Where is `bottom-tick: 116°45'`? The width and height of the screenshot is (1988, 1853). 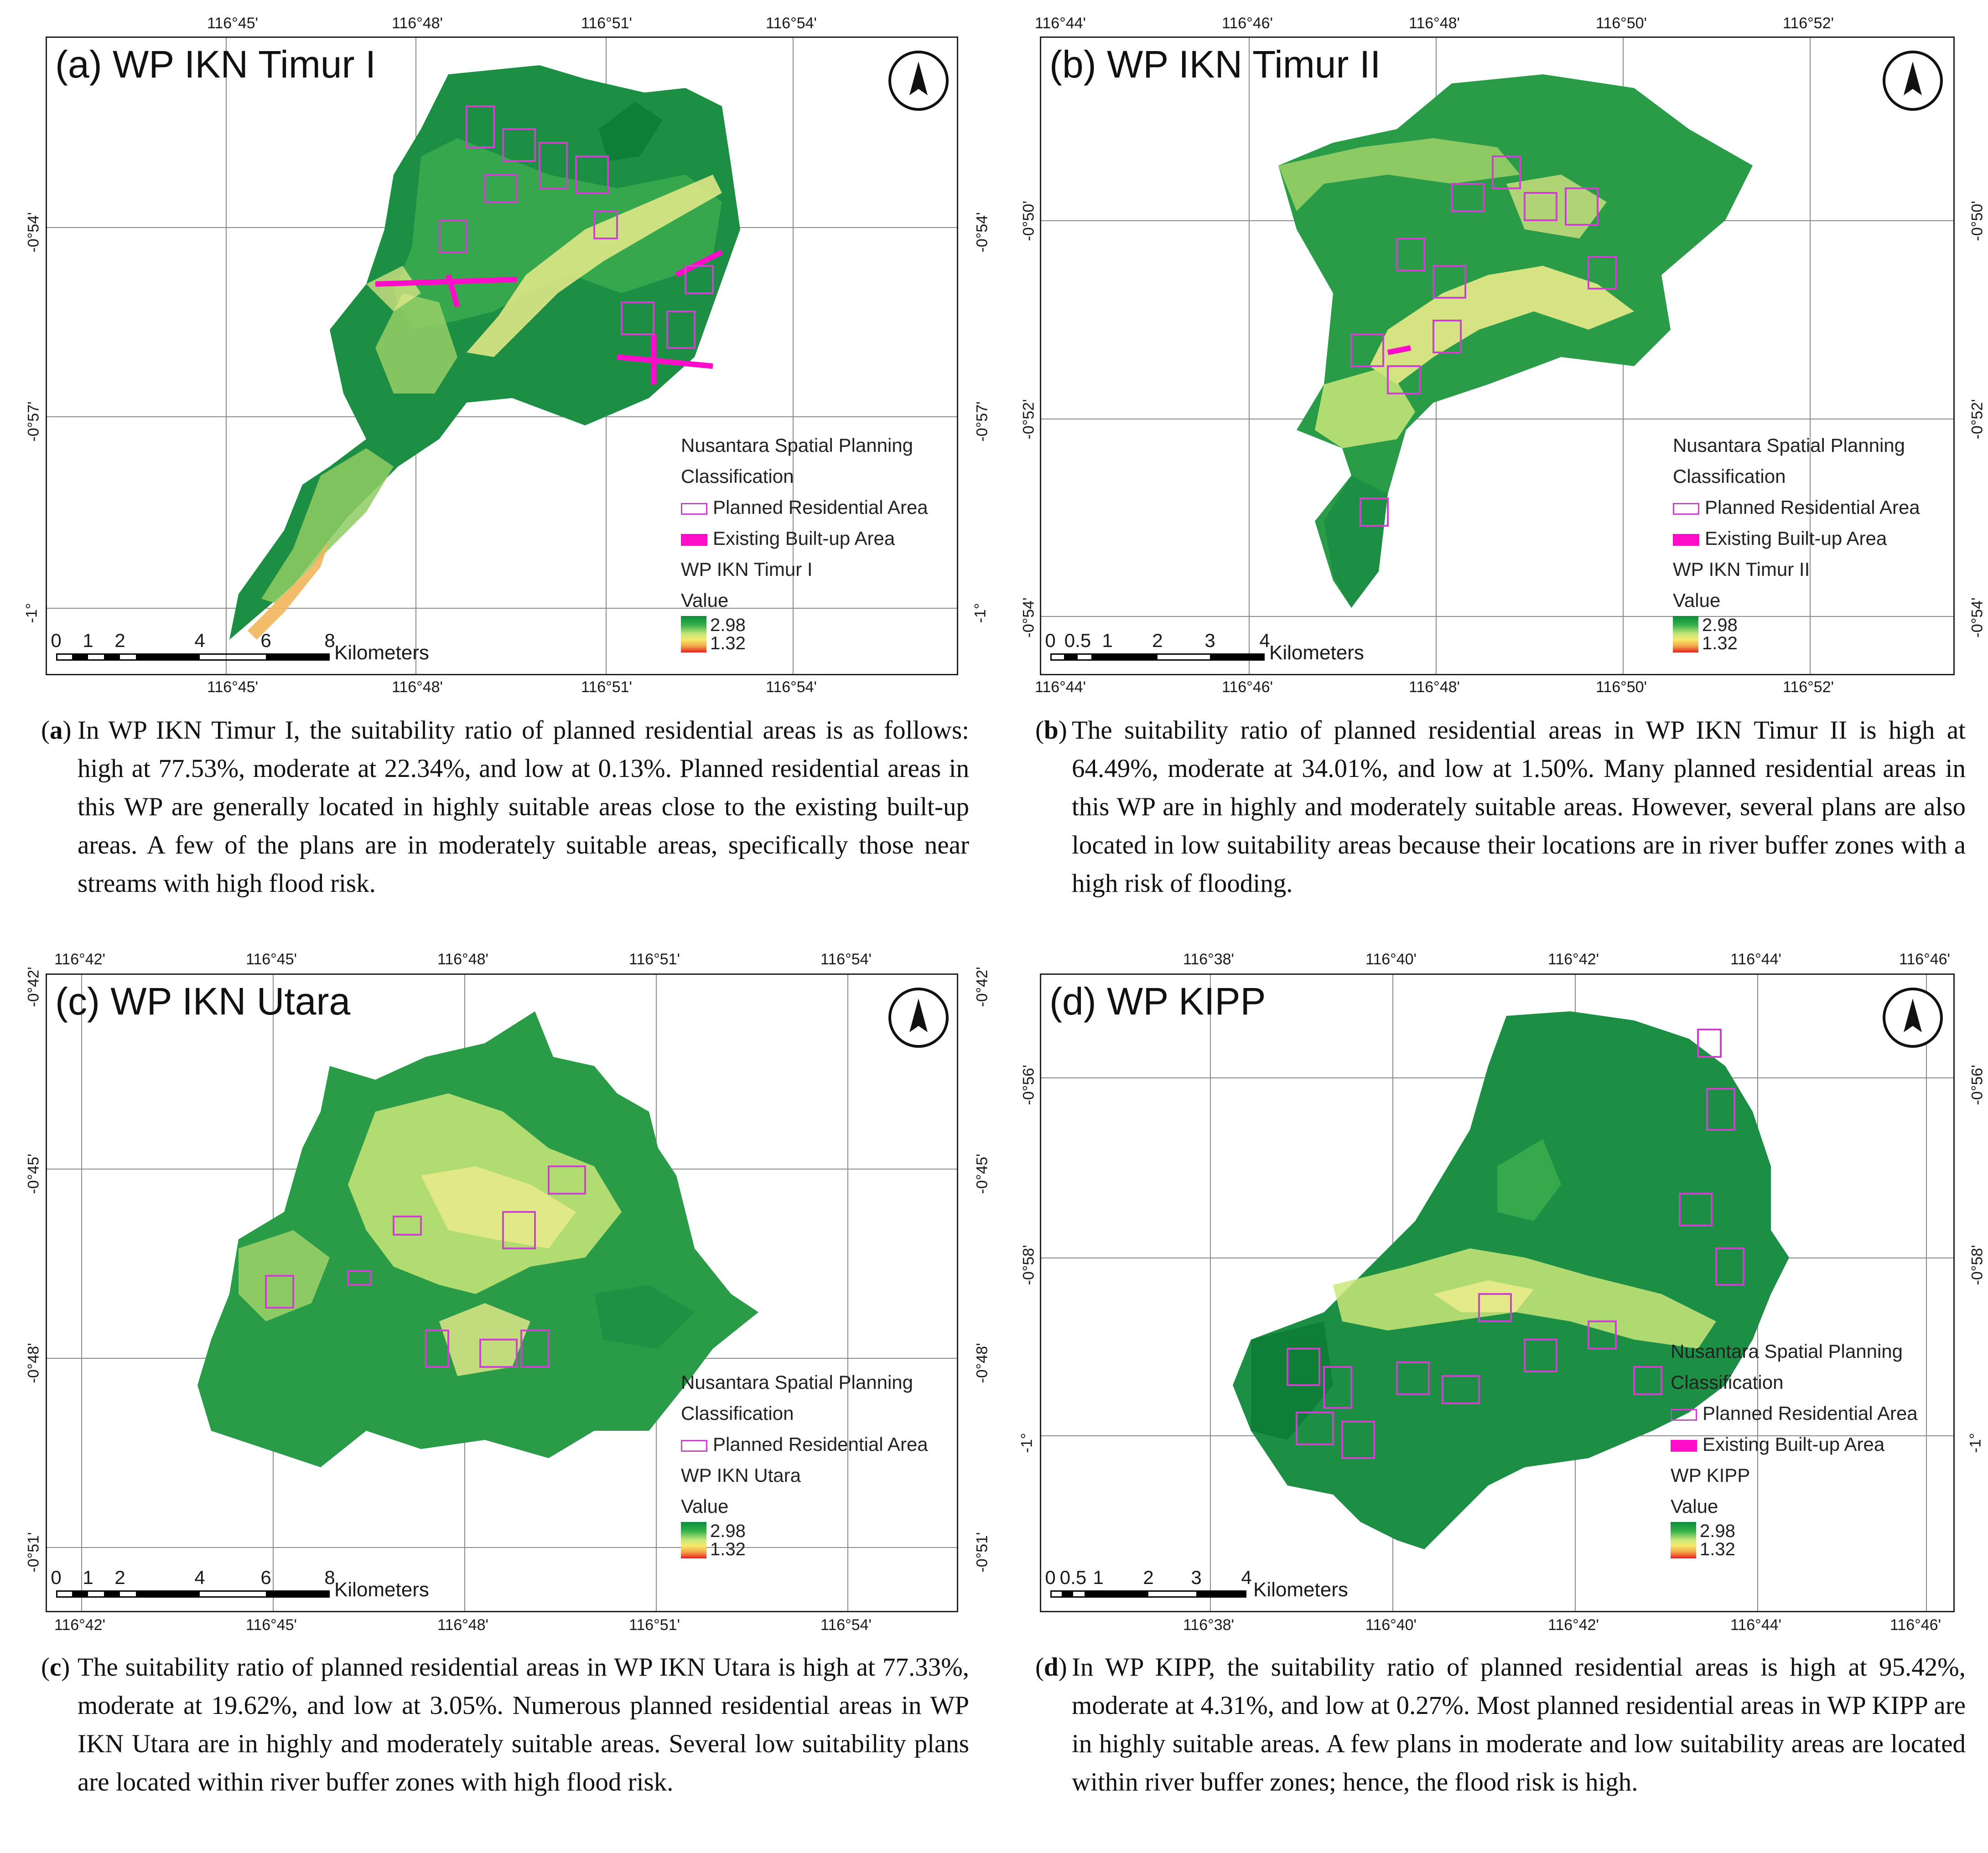 bottom-tick: 116°45' is located at coordinates (271, 1625).